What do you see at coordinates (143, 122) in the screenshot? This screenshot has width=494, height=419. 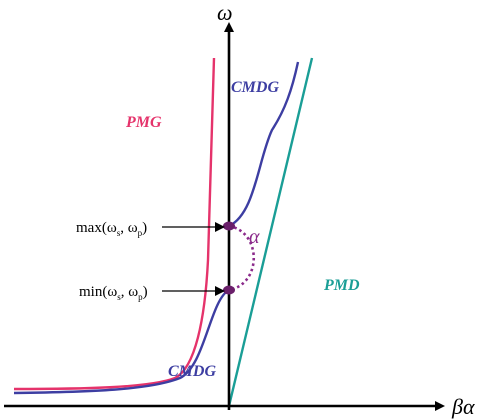 I see `pmg-label: PMG` at bounding box center [143, 122].